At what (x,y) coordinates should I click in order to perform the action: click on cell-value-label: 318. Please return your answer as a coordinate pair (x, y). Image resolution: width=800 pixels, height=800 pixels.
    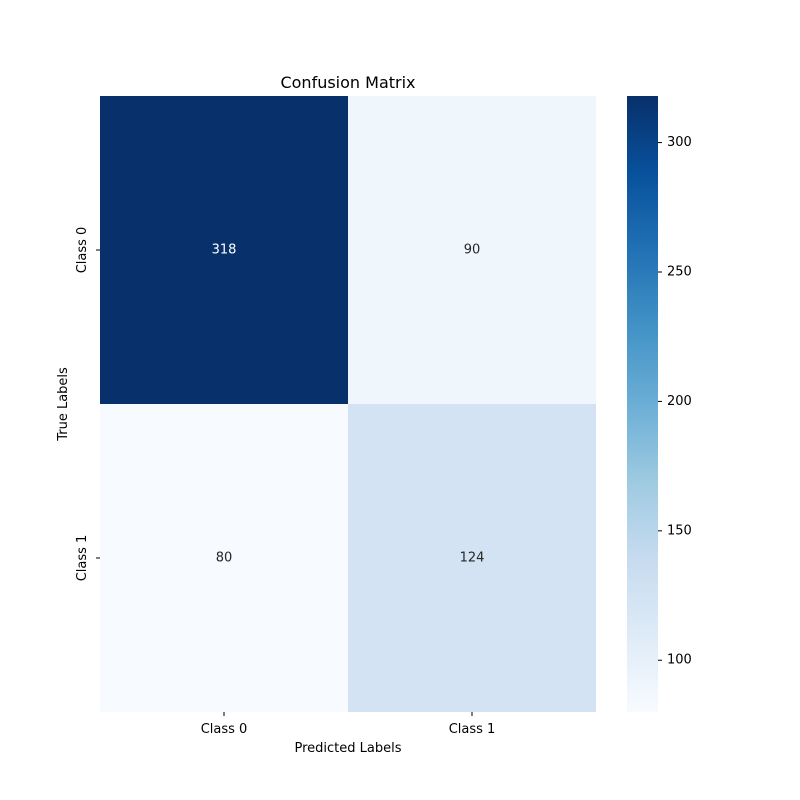
    Looking at the image, I should click on (224, 250).